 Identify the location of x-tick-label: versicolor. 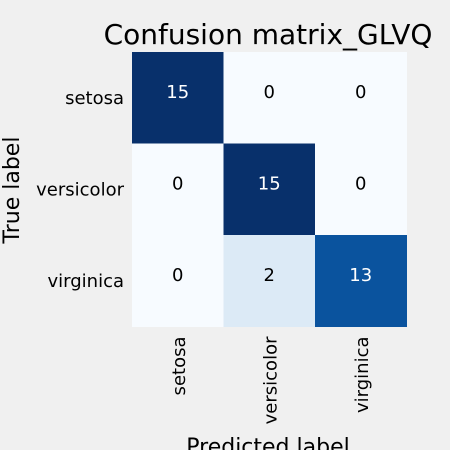
(270, 380).